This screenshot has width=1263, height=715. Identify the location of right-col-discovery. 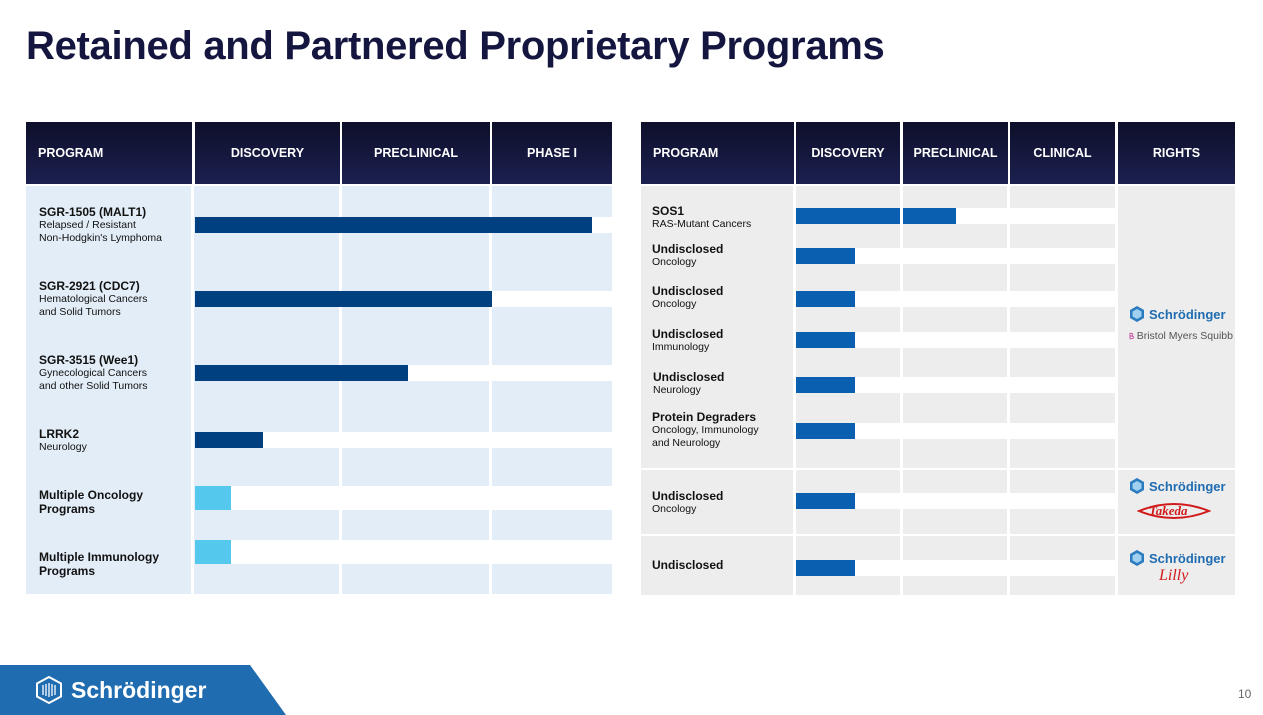
(848, 327).